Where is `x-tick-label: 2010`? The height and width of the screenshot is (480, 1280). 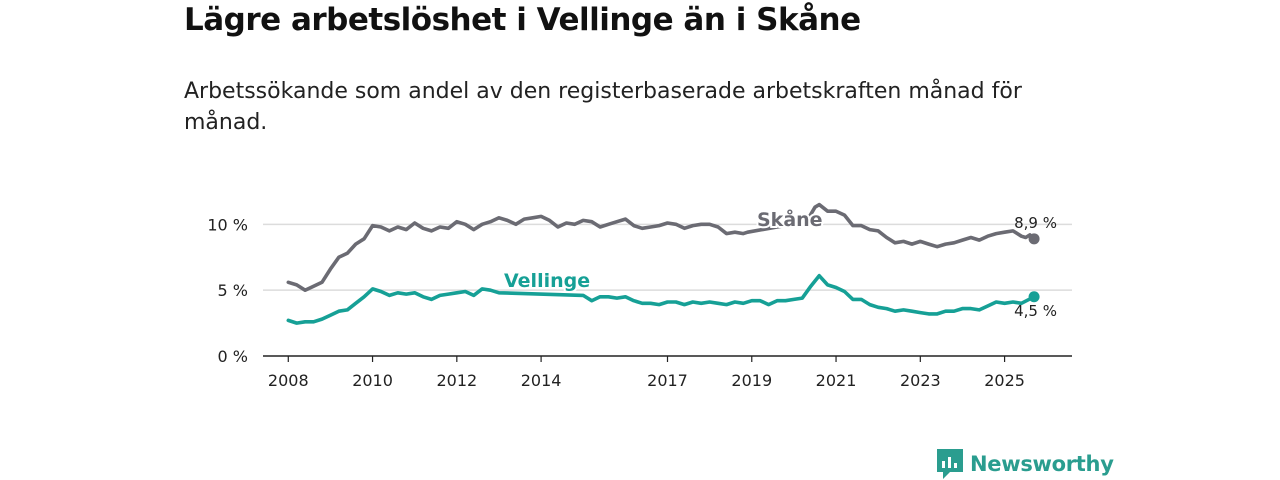
x-tick-label: 2010 is located at coordinates (372, 380).